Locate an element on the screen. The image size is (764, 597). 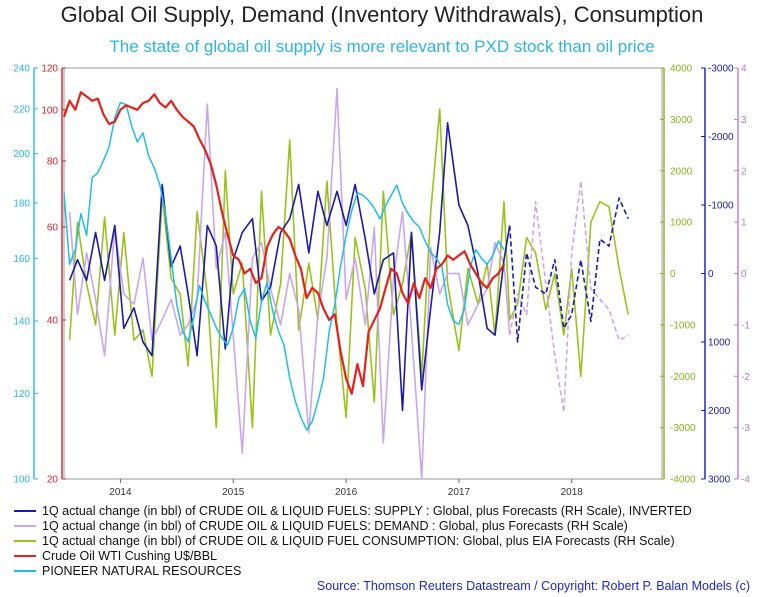
x-tick-label-1: 2015 is located at coordinates (233, 492).